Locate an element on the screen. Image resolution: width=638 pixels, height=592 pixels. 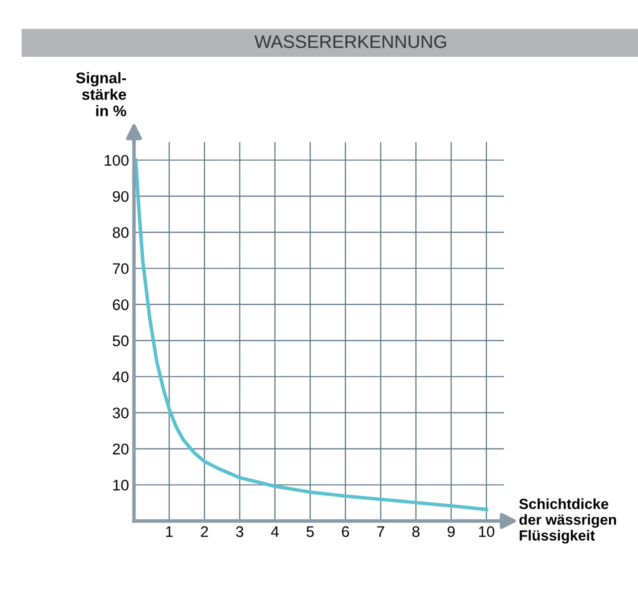
y-tick-label: 20 is located at coordinates (120, 449).